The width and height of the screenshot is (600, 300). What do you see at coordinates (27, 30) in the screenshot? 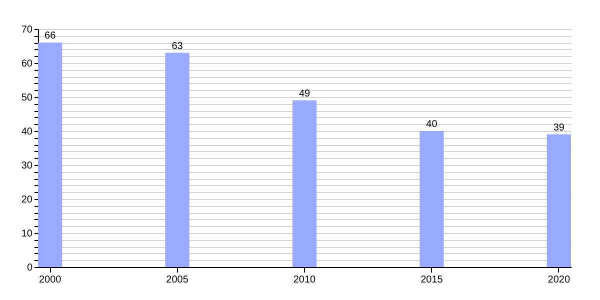
I see `y-tick-label: 70` at bounding box center [27, 30].